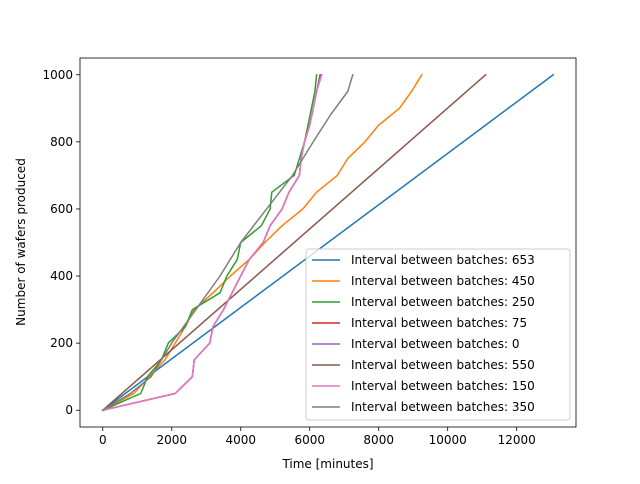 The width and height of the screenshot is (640, 484). What do you see at coordinates (443, 302) in the screenshot?
I see `legend-label-2: Interval between batches: 250` at bounding box center [443, 302].